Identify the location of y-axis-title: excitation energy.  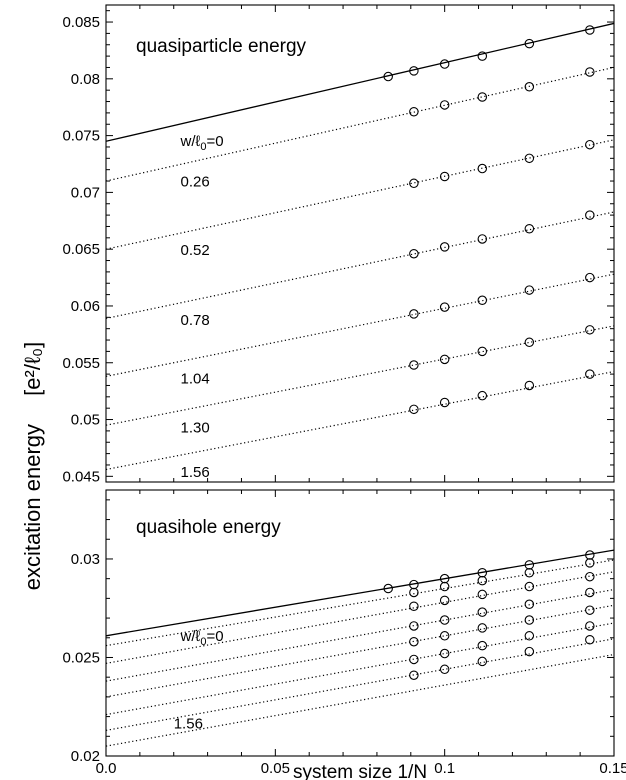
(32, 507).